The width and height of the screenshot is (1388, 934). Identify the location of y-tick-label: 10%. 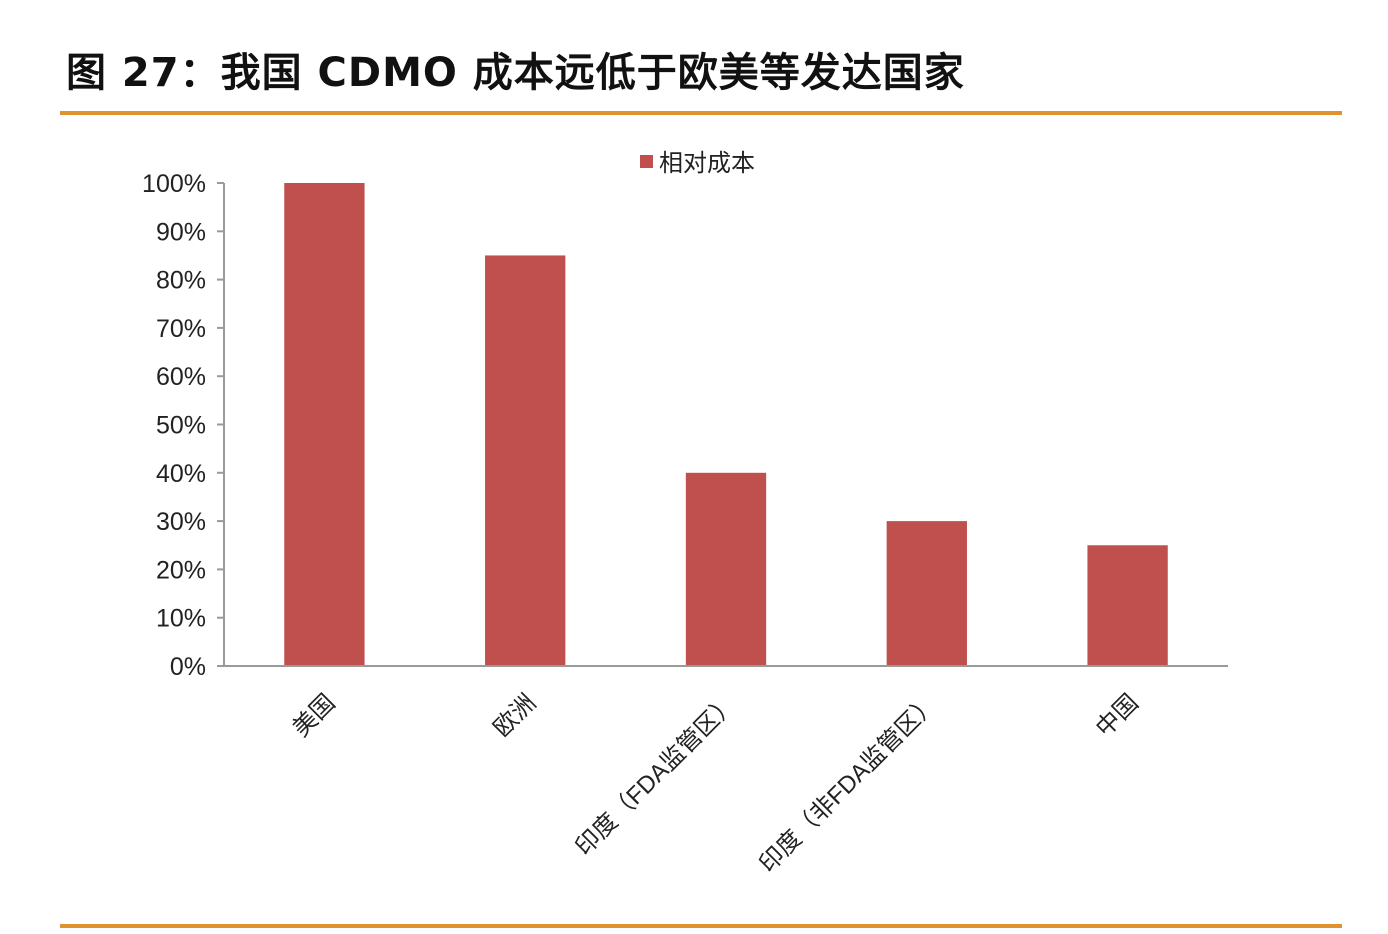
(181, 619).